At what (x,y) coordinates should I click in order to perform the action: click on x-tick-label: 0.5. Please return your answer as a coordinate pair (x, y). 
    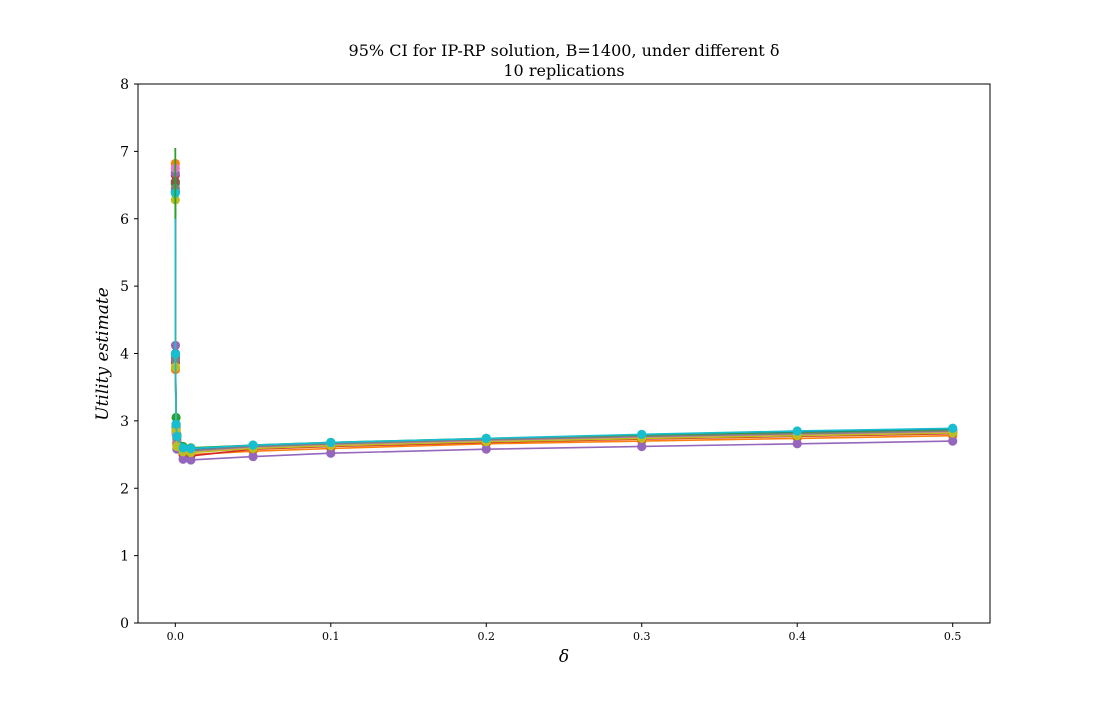
    Looking at the image, I should click on (953, 636).